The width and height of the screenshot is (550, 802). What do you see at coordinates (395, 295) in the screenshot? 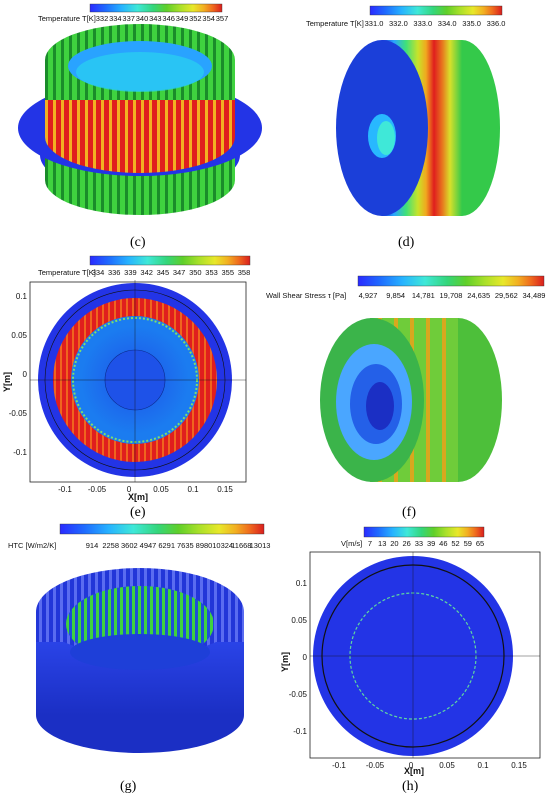
I see `legend-tick-label: 9,854` at bounding box center [395, 295].